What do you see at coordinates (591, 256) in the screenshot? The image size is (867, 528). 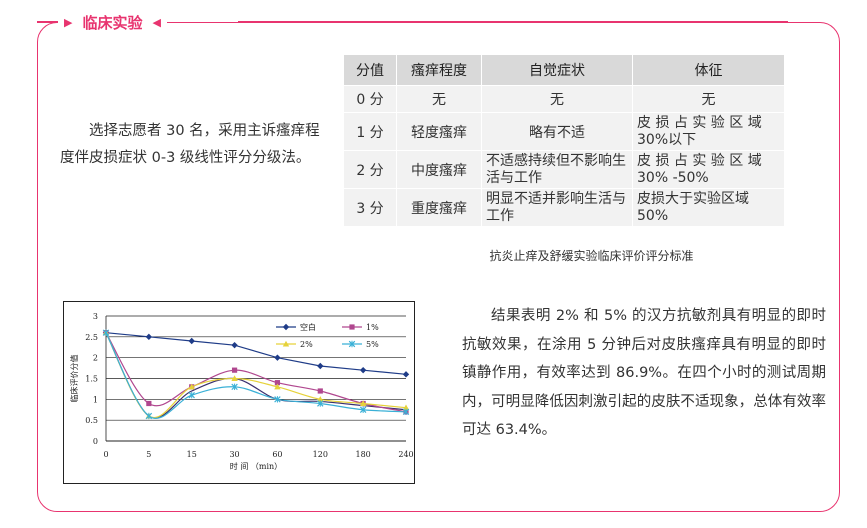 I see `table-caption: 抗炎止痒及舒缓实验临床评价评分标准` at bounding box center [591, 256].